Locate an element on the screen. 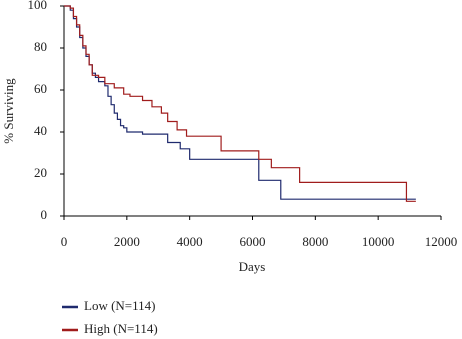 This screenshot has height=339, width=462. y-tick-label: 40 is located at coordinates (40, 130).